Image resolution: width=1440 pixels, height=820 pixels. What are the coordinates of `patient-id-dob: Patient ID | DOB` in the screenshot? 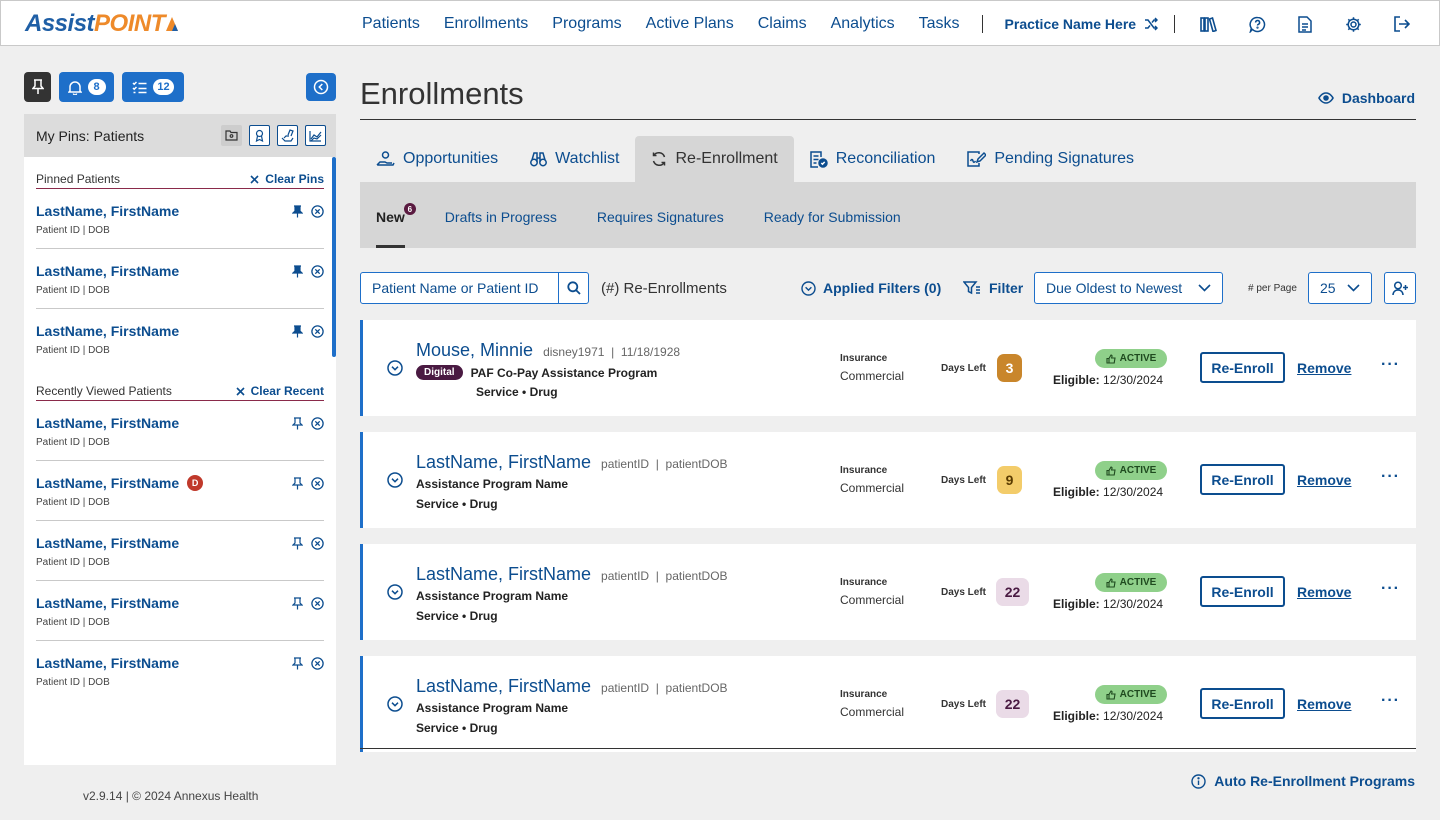 It's located at (73, 290).